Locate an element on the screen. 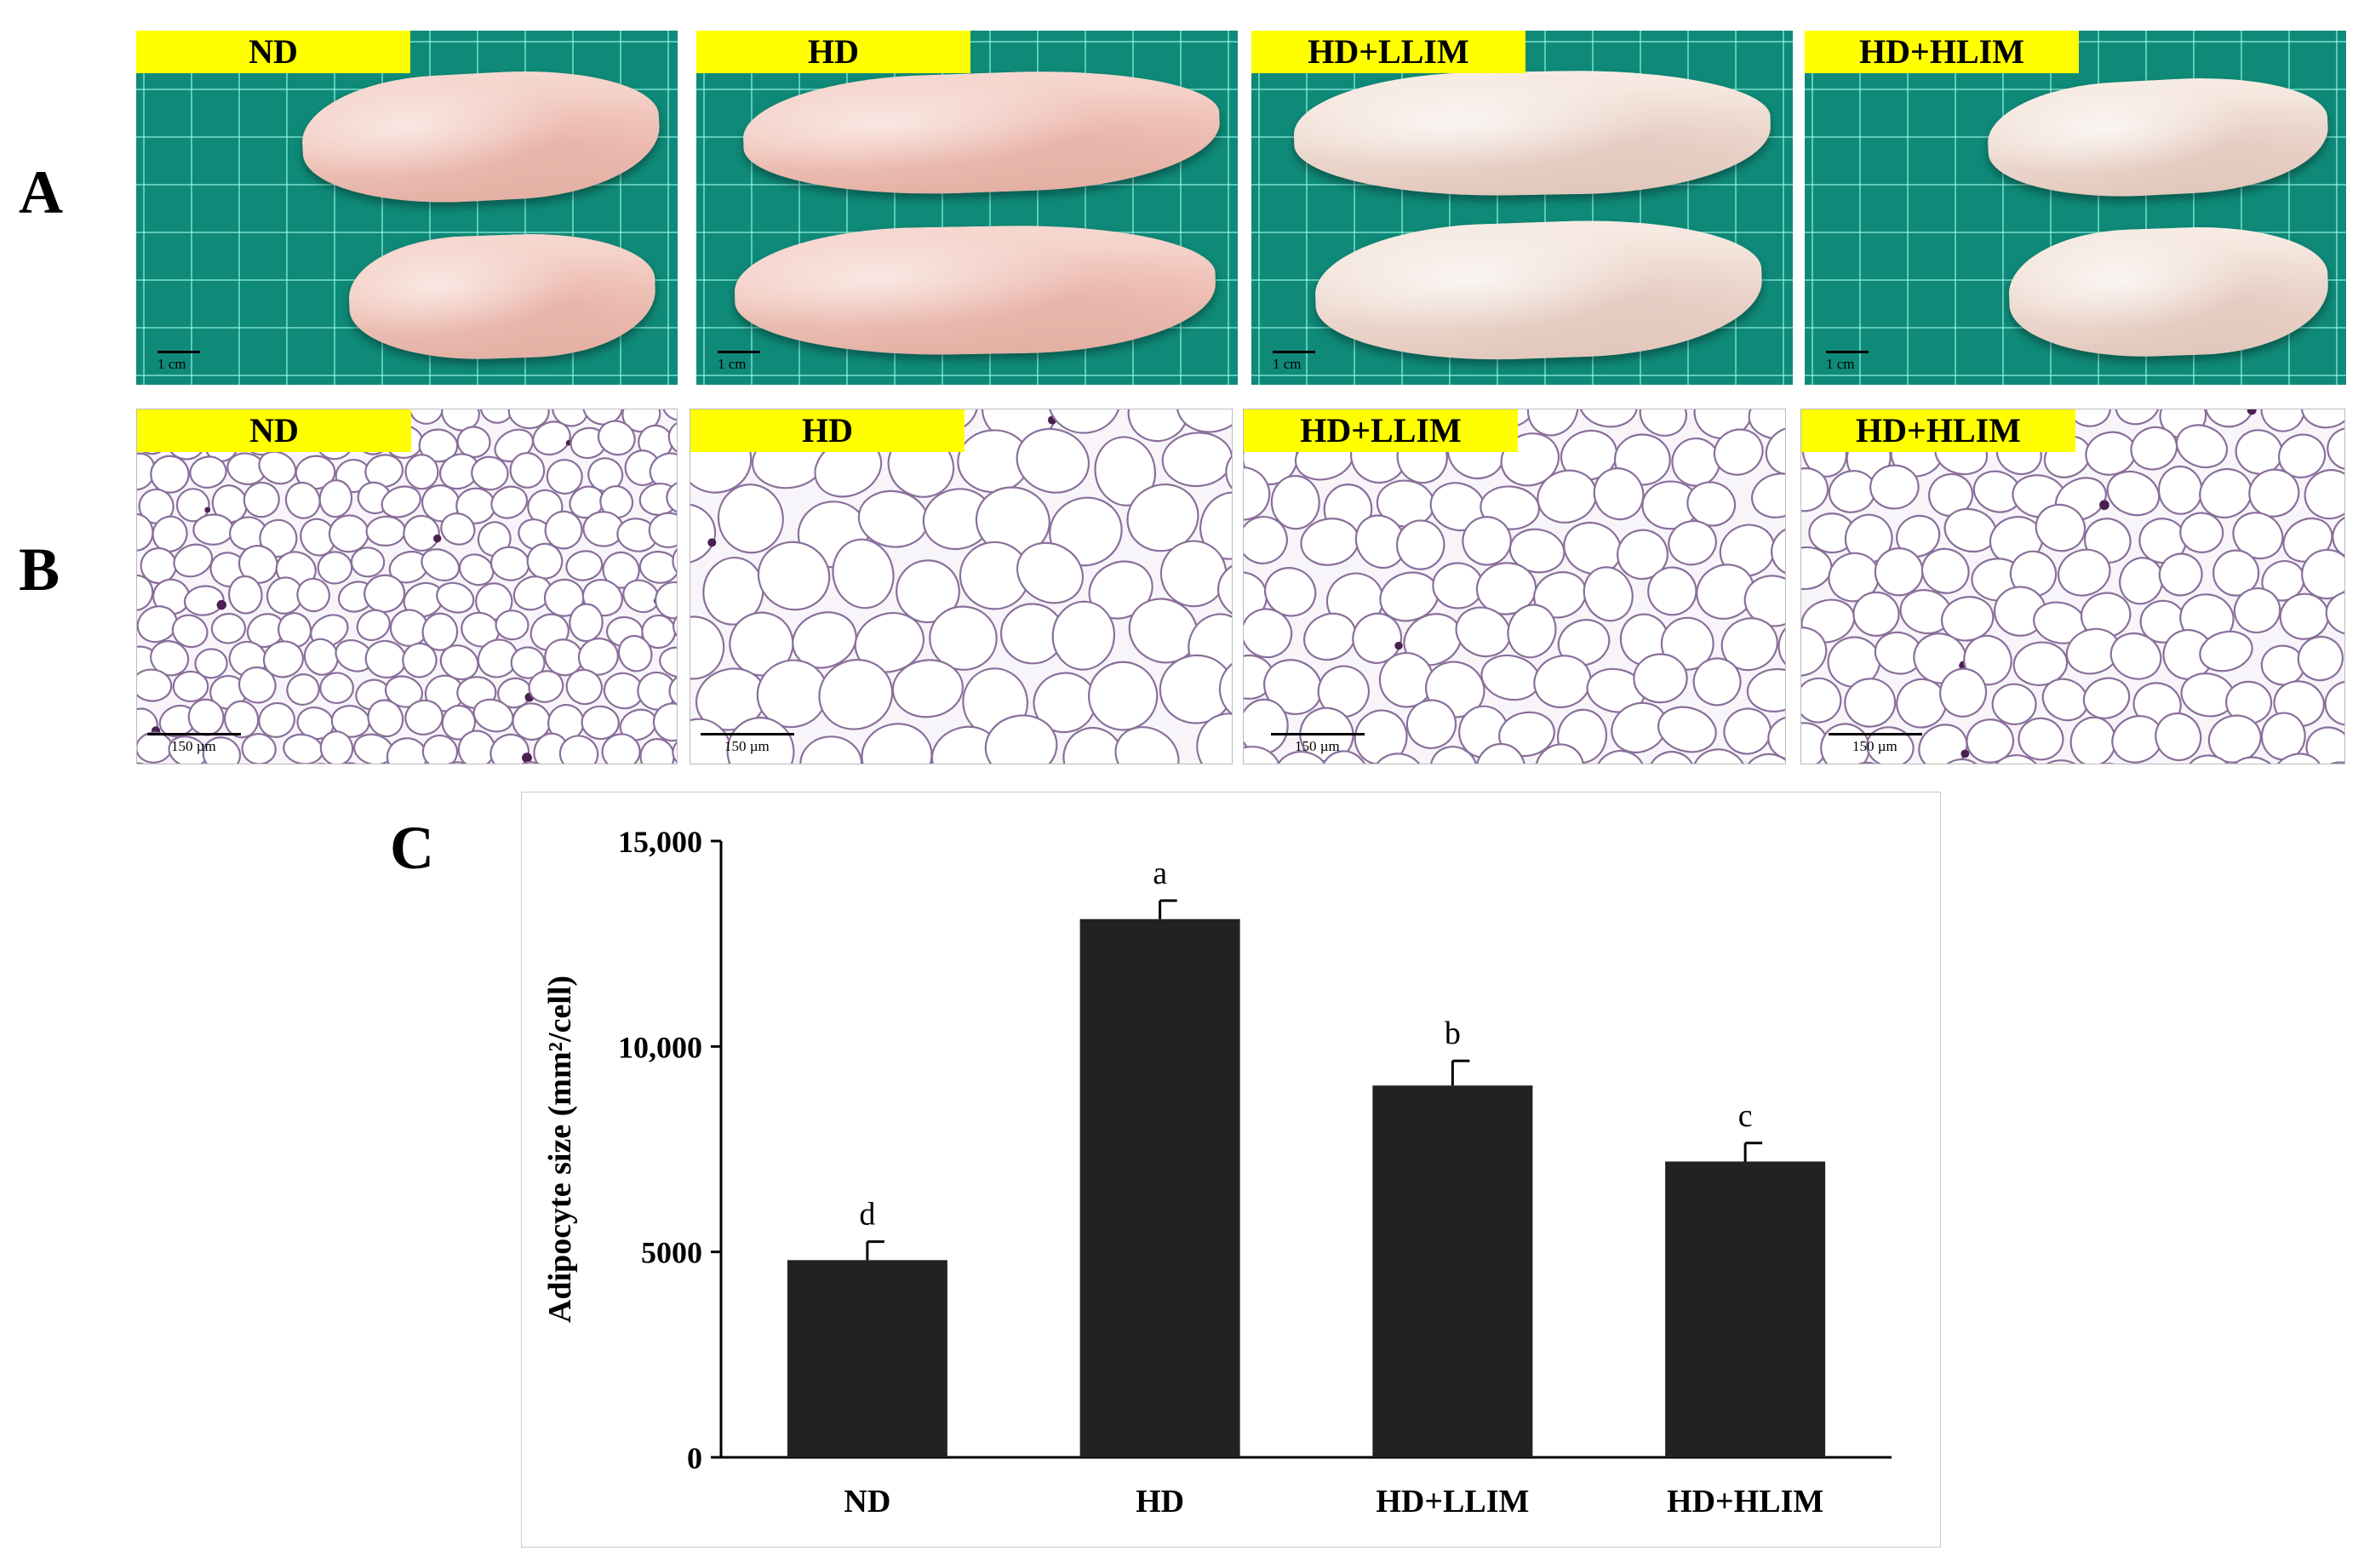  photo-hd-hlim: HD+HLIM 1 cm is located at coordinates (2075, 208).